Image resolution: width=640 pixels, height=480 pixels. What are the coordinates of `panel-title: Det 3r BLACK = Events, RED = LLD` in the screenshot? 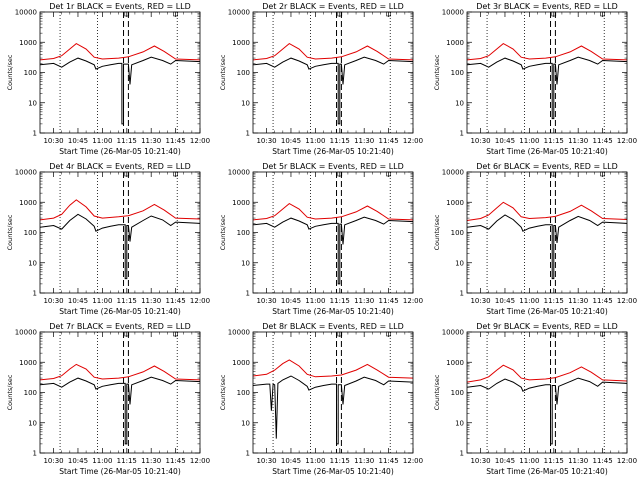 It's located at (547, 6).